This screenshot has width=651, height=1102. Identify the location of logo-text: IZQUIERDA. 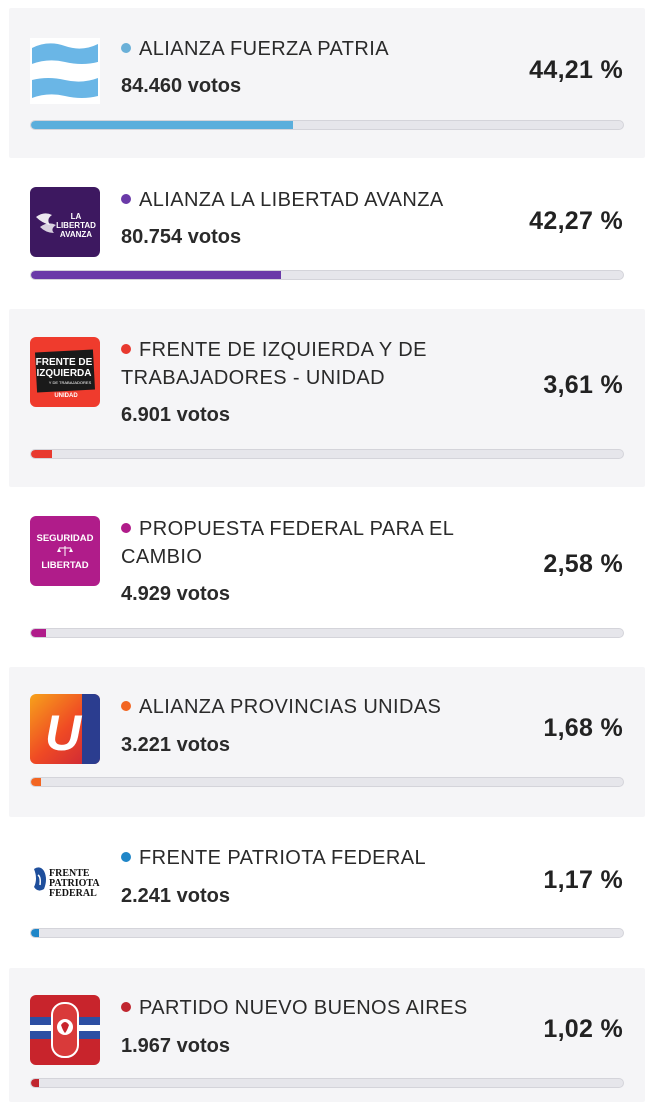
(64, 373).